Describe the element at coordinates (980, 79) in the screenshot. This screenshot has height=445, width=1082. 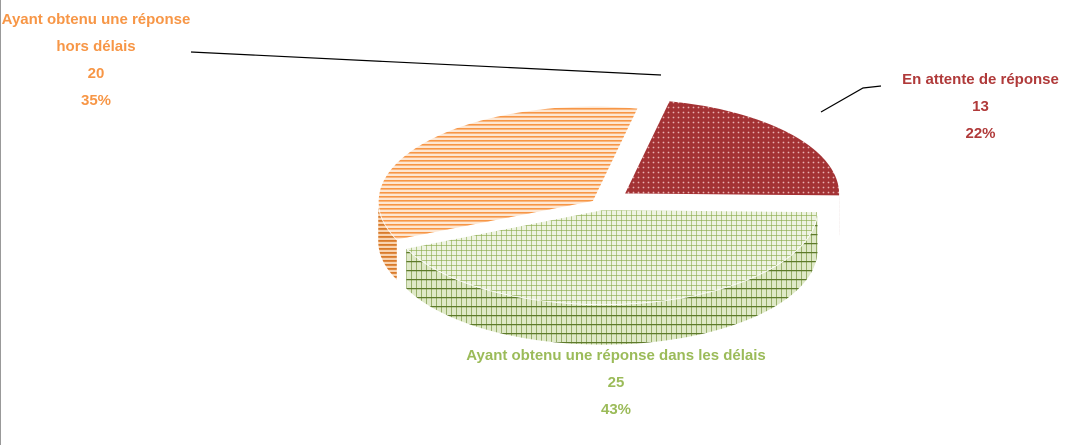
I see `category: En attente de réponse` at that location.